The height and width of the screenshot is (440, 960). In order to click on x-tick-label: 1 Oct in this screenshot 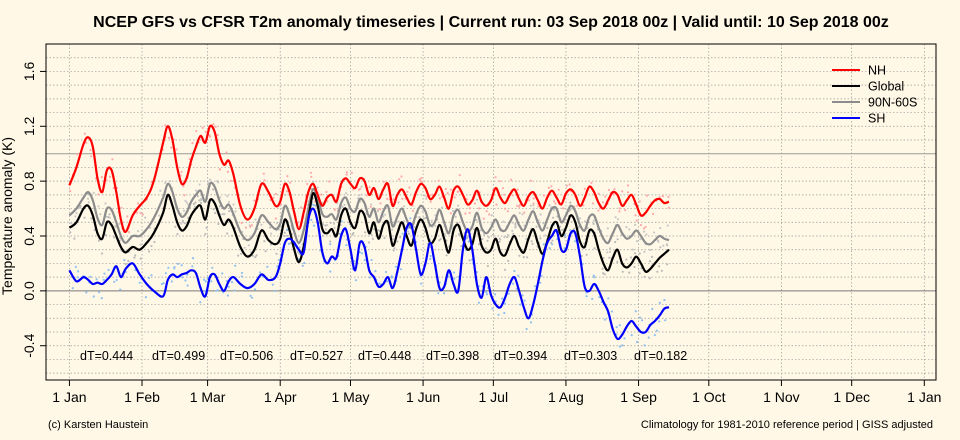, I will do `click(709, 397)`.